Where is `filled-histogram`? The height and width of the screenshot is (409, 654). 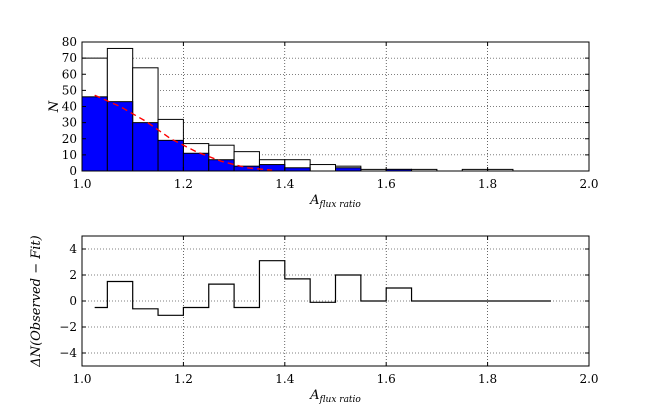
filled-histogram is located at coordinates (247, 134).